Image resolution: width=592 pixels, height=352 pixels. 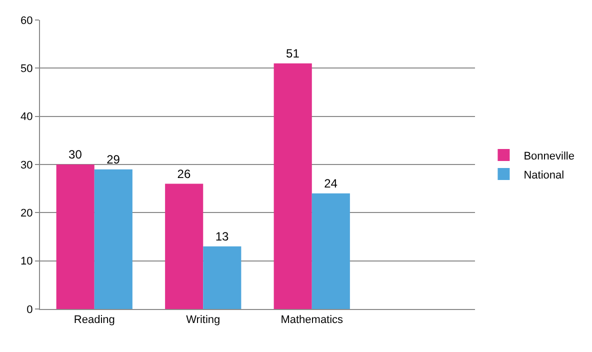 What do you see at coordinates (293, 53) in the screenshot?
I see `data-label: 51` at bounding box center [293, 53].